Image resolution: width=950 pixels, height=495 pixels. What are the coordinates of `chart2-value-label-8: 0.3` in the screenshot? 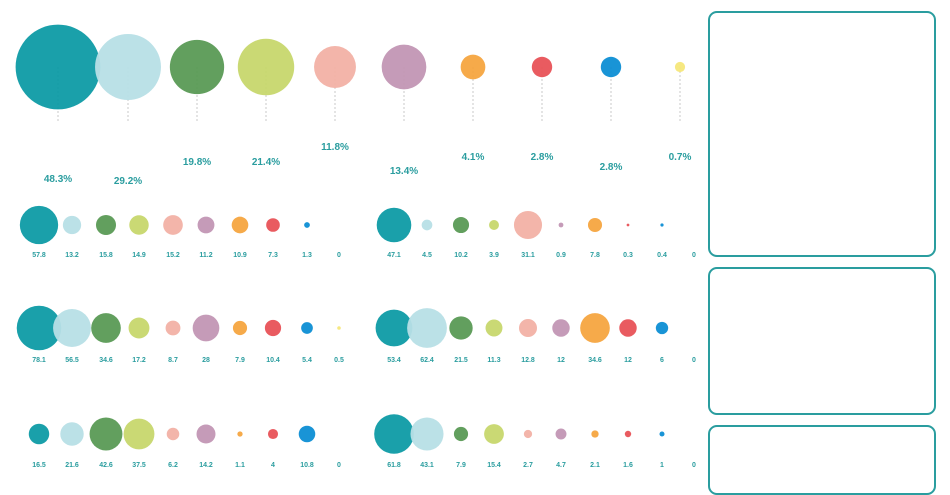 It's located at (628, 255).